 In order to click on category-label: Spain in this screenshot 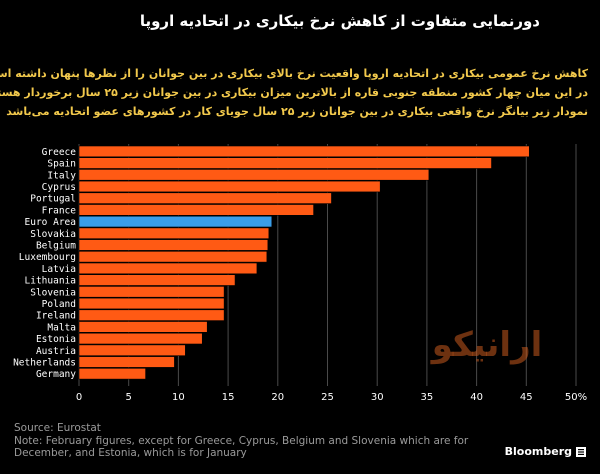, I will do `click(61, 164)`.